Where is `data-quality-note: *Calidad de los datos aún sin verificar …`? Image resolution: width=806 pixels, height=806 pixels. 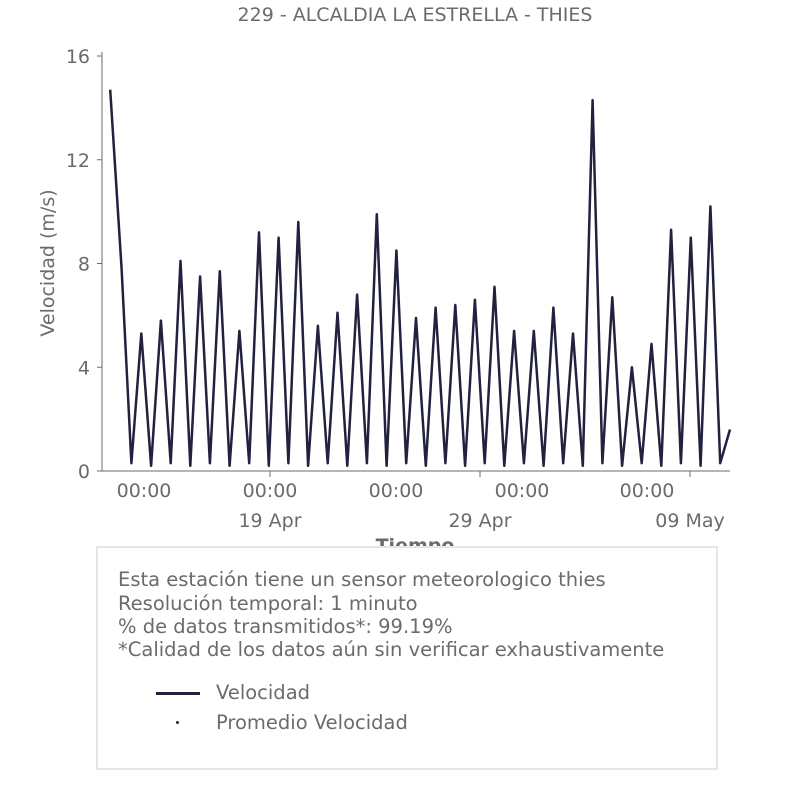
data-quality-note: *Calidad de los datos aún sin verificar … is located at coordinates (391, 649).